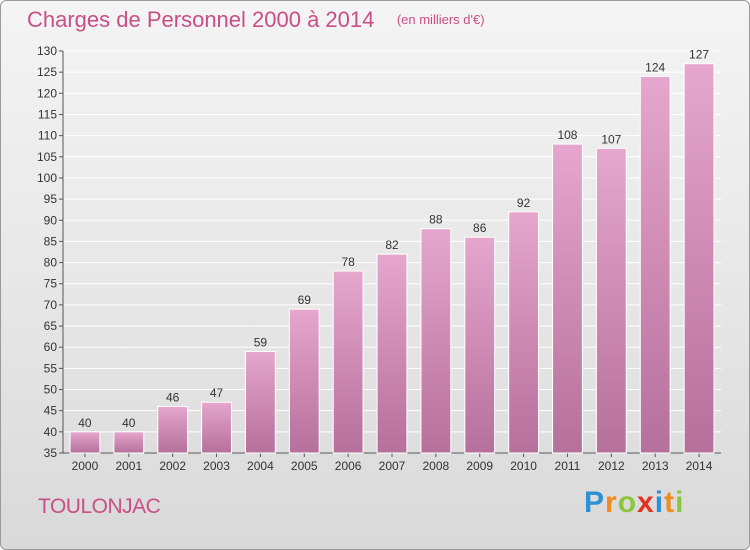  What do you see at coordinates (655, 67) in the screenshot?
I see `data-label: 124` at bounding box center [655, 67].